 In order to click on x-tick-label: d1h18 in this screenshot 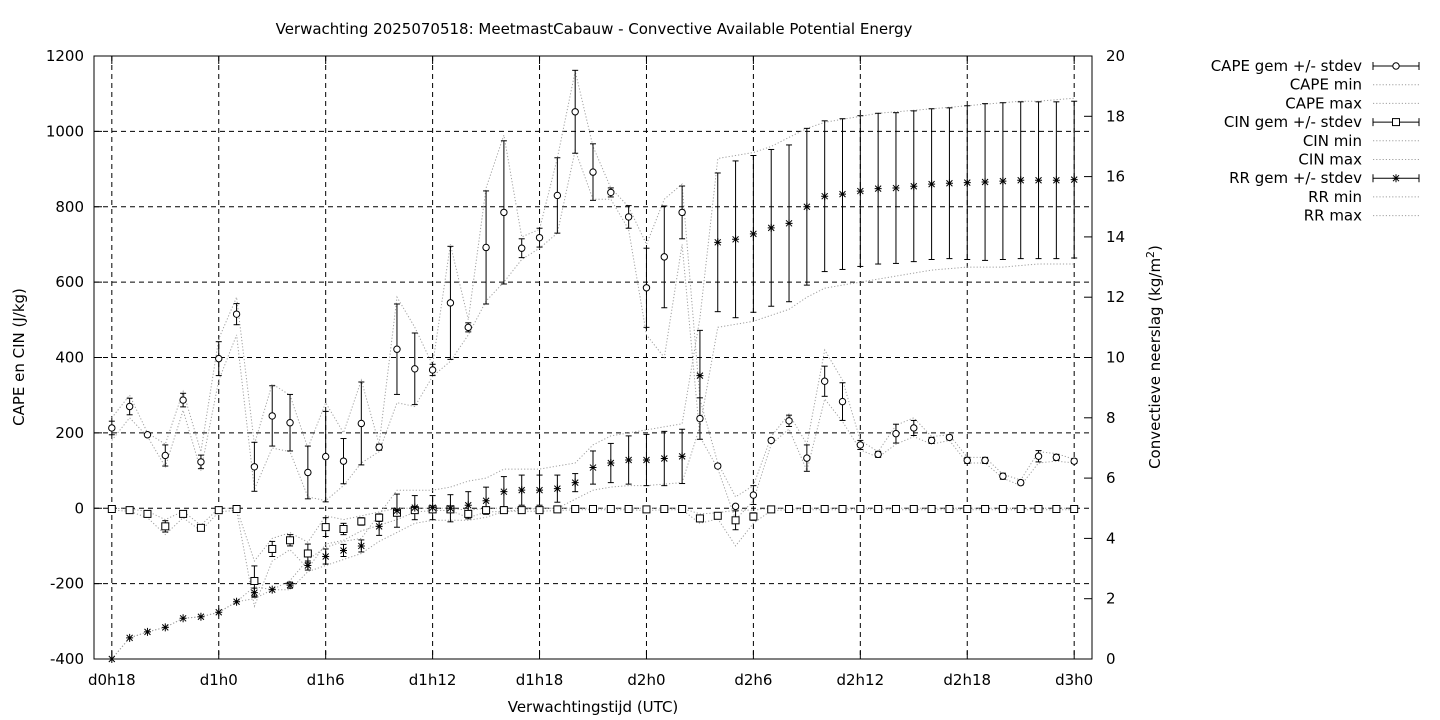, I will do `click(540, 680)`.